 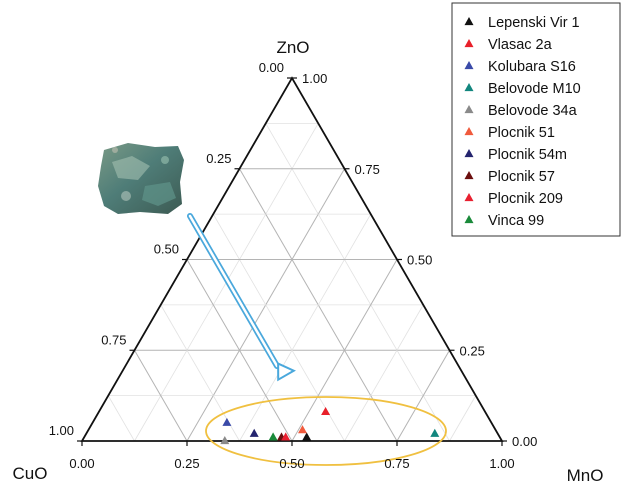 What do you see at coordinates (533, 111) in the screenshot?
I see `legend-label: Belovode 34a` at bounding box center [533, 111].